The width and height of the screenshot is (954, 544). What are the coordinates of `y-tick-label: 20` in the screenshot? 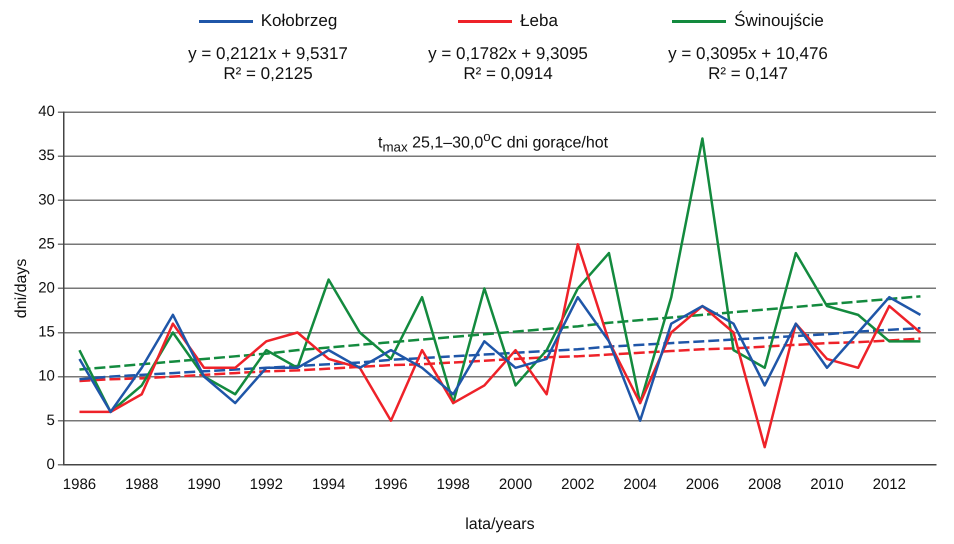 It's located at (46, 288).